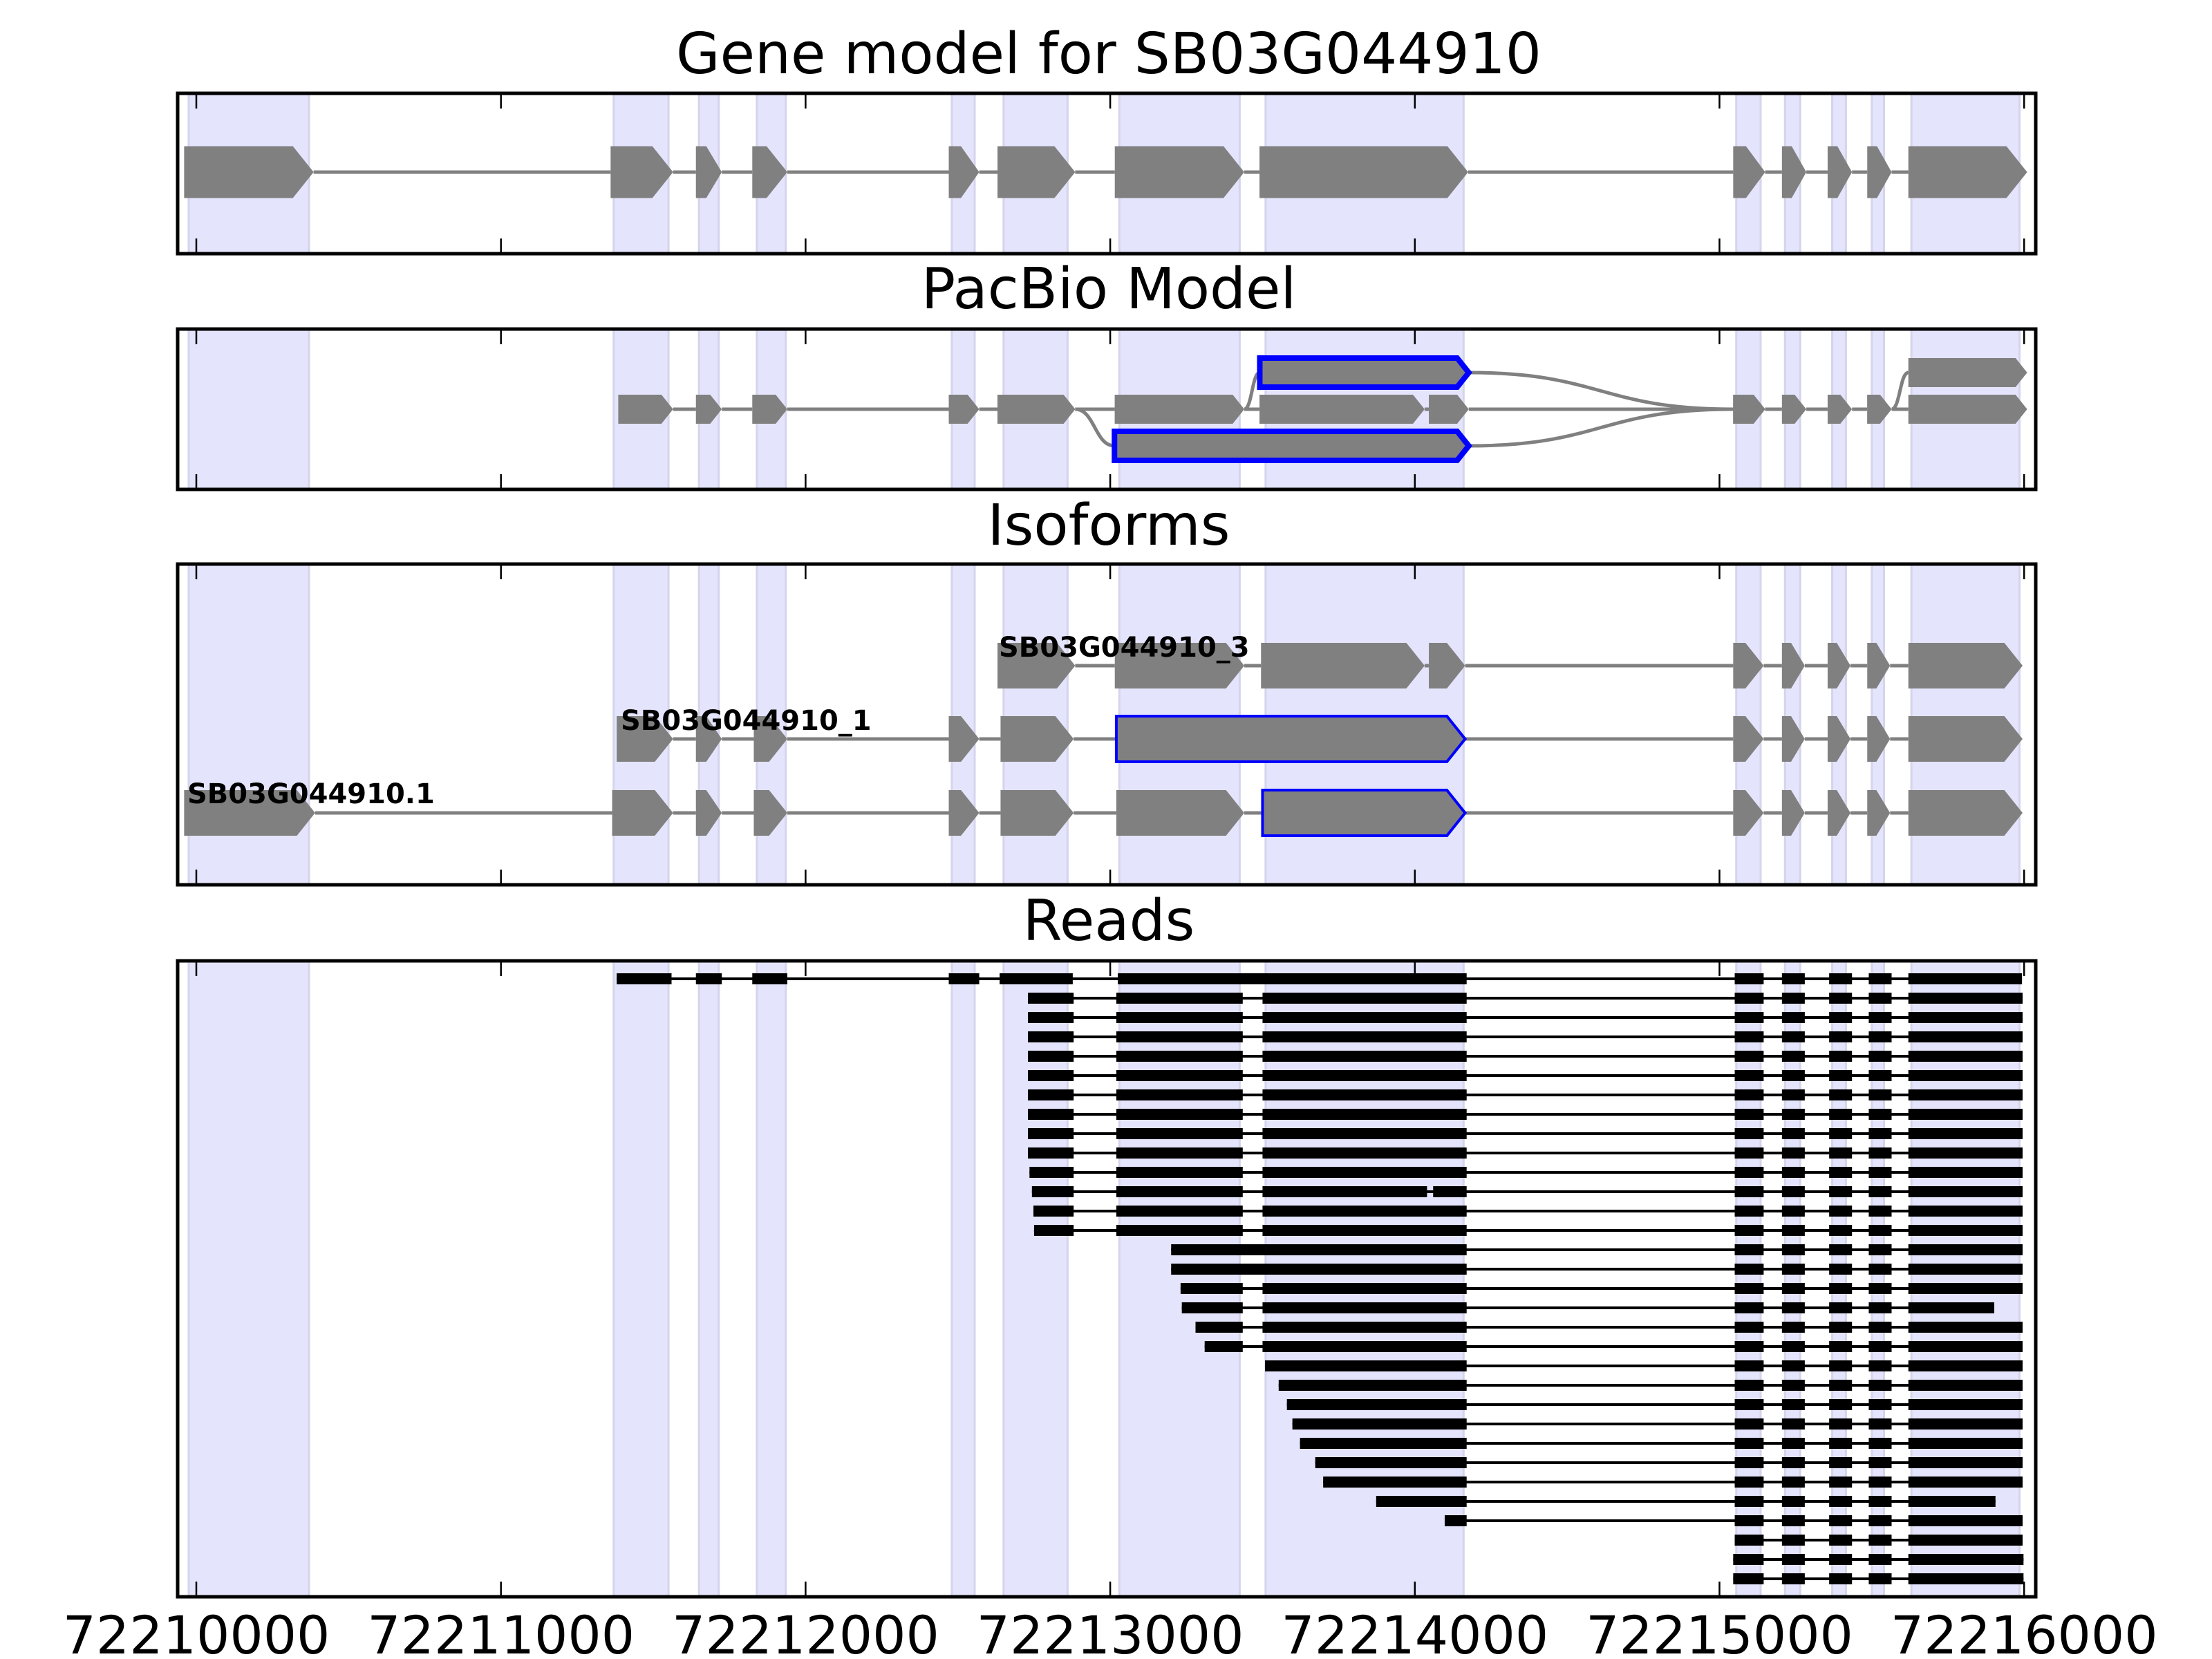 This screenshot has height=1659, width=2212. I want to click on x-tick-label: 72215000, so click(1719, 1632).